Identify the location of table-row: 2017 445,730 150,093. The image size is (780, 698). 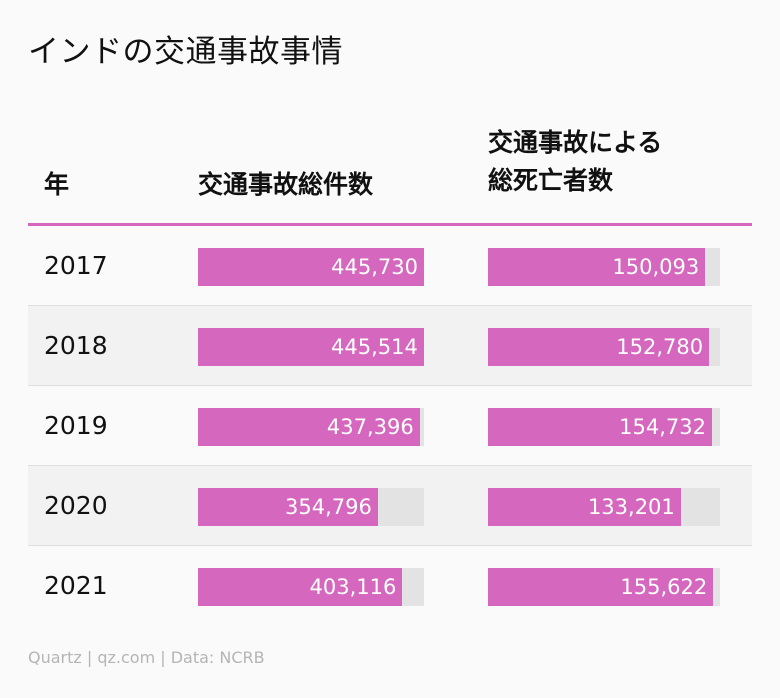
(390, 266).